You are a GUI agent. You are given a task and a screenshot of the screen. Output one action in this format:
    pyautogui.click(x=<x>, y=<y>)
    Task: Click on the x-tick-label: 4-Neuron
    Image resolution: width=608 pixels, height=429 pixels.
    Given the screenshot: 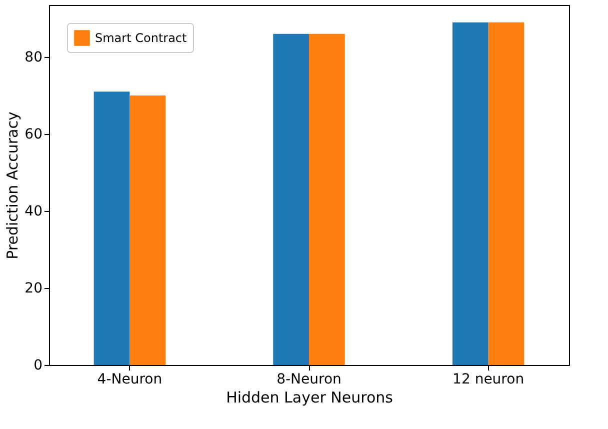 What is the action you would take?
    pyautogui.click(x=129, y=380)
    